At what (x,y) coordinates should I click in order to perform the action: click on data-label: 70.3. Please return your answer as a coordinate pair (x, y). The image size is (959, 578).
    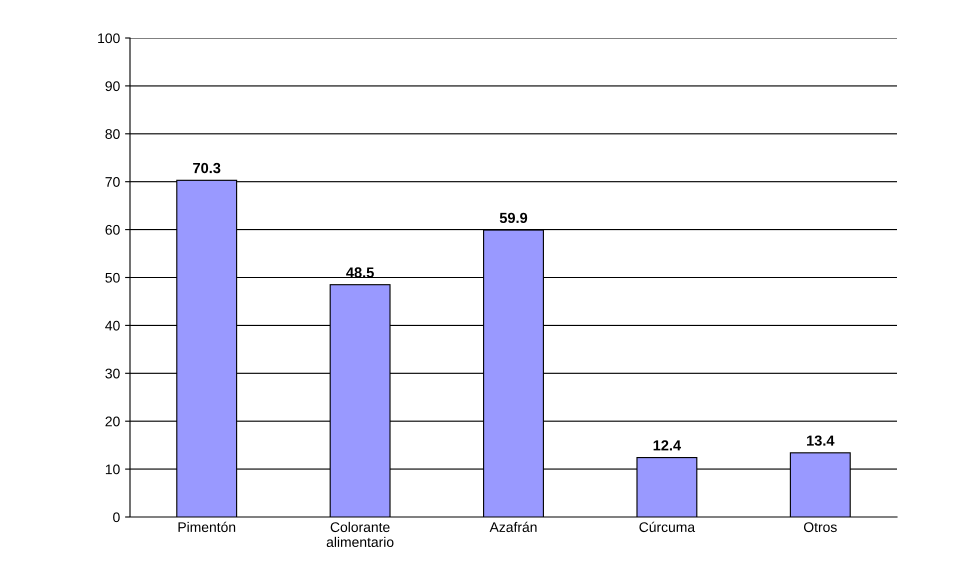
    Looking at the image, I should click on (206, 168).